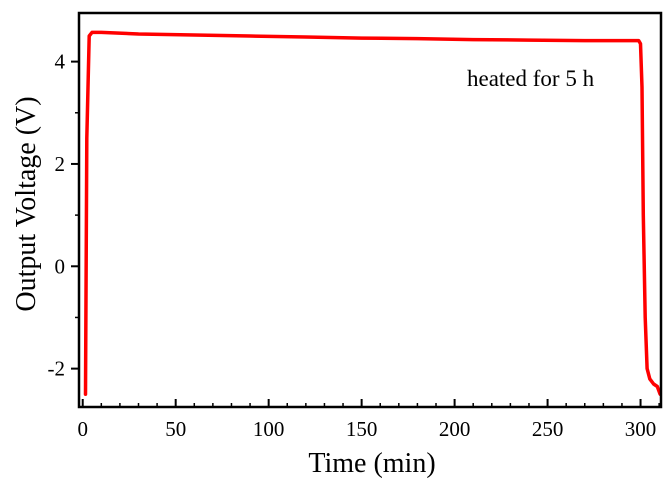  Describe the element at coordinates (269, 429) in the screenshot. I see `x-tick-label: 100` at that location.